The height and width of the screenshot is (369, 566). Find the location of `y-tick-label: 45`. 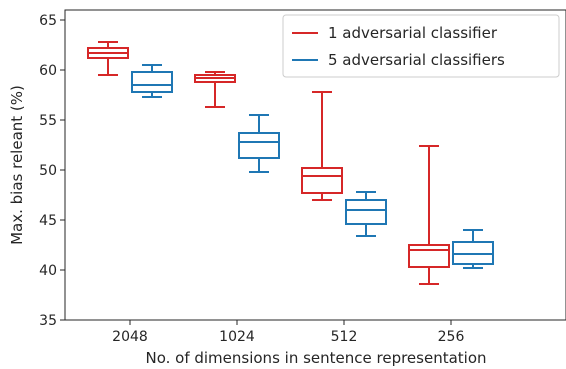

y-tick-label: 45 is located at coordinates (48, 221).